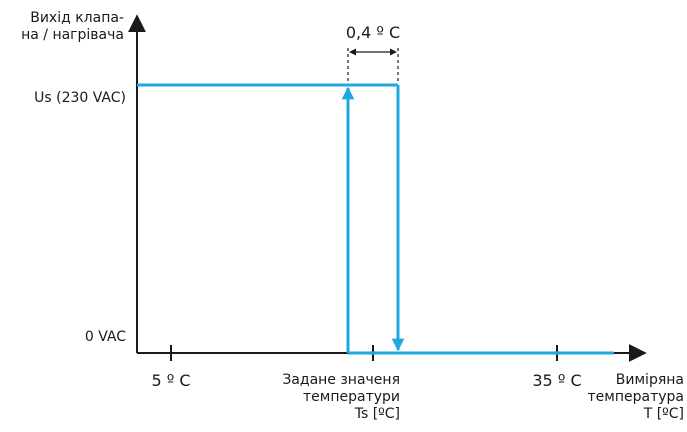  Describe the element at coordinates (649, 380) in the screenshot. I see `x-axis-title-line1: Виміряна` at that location.